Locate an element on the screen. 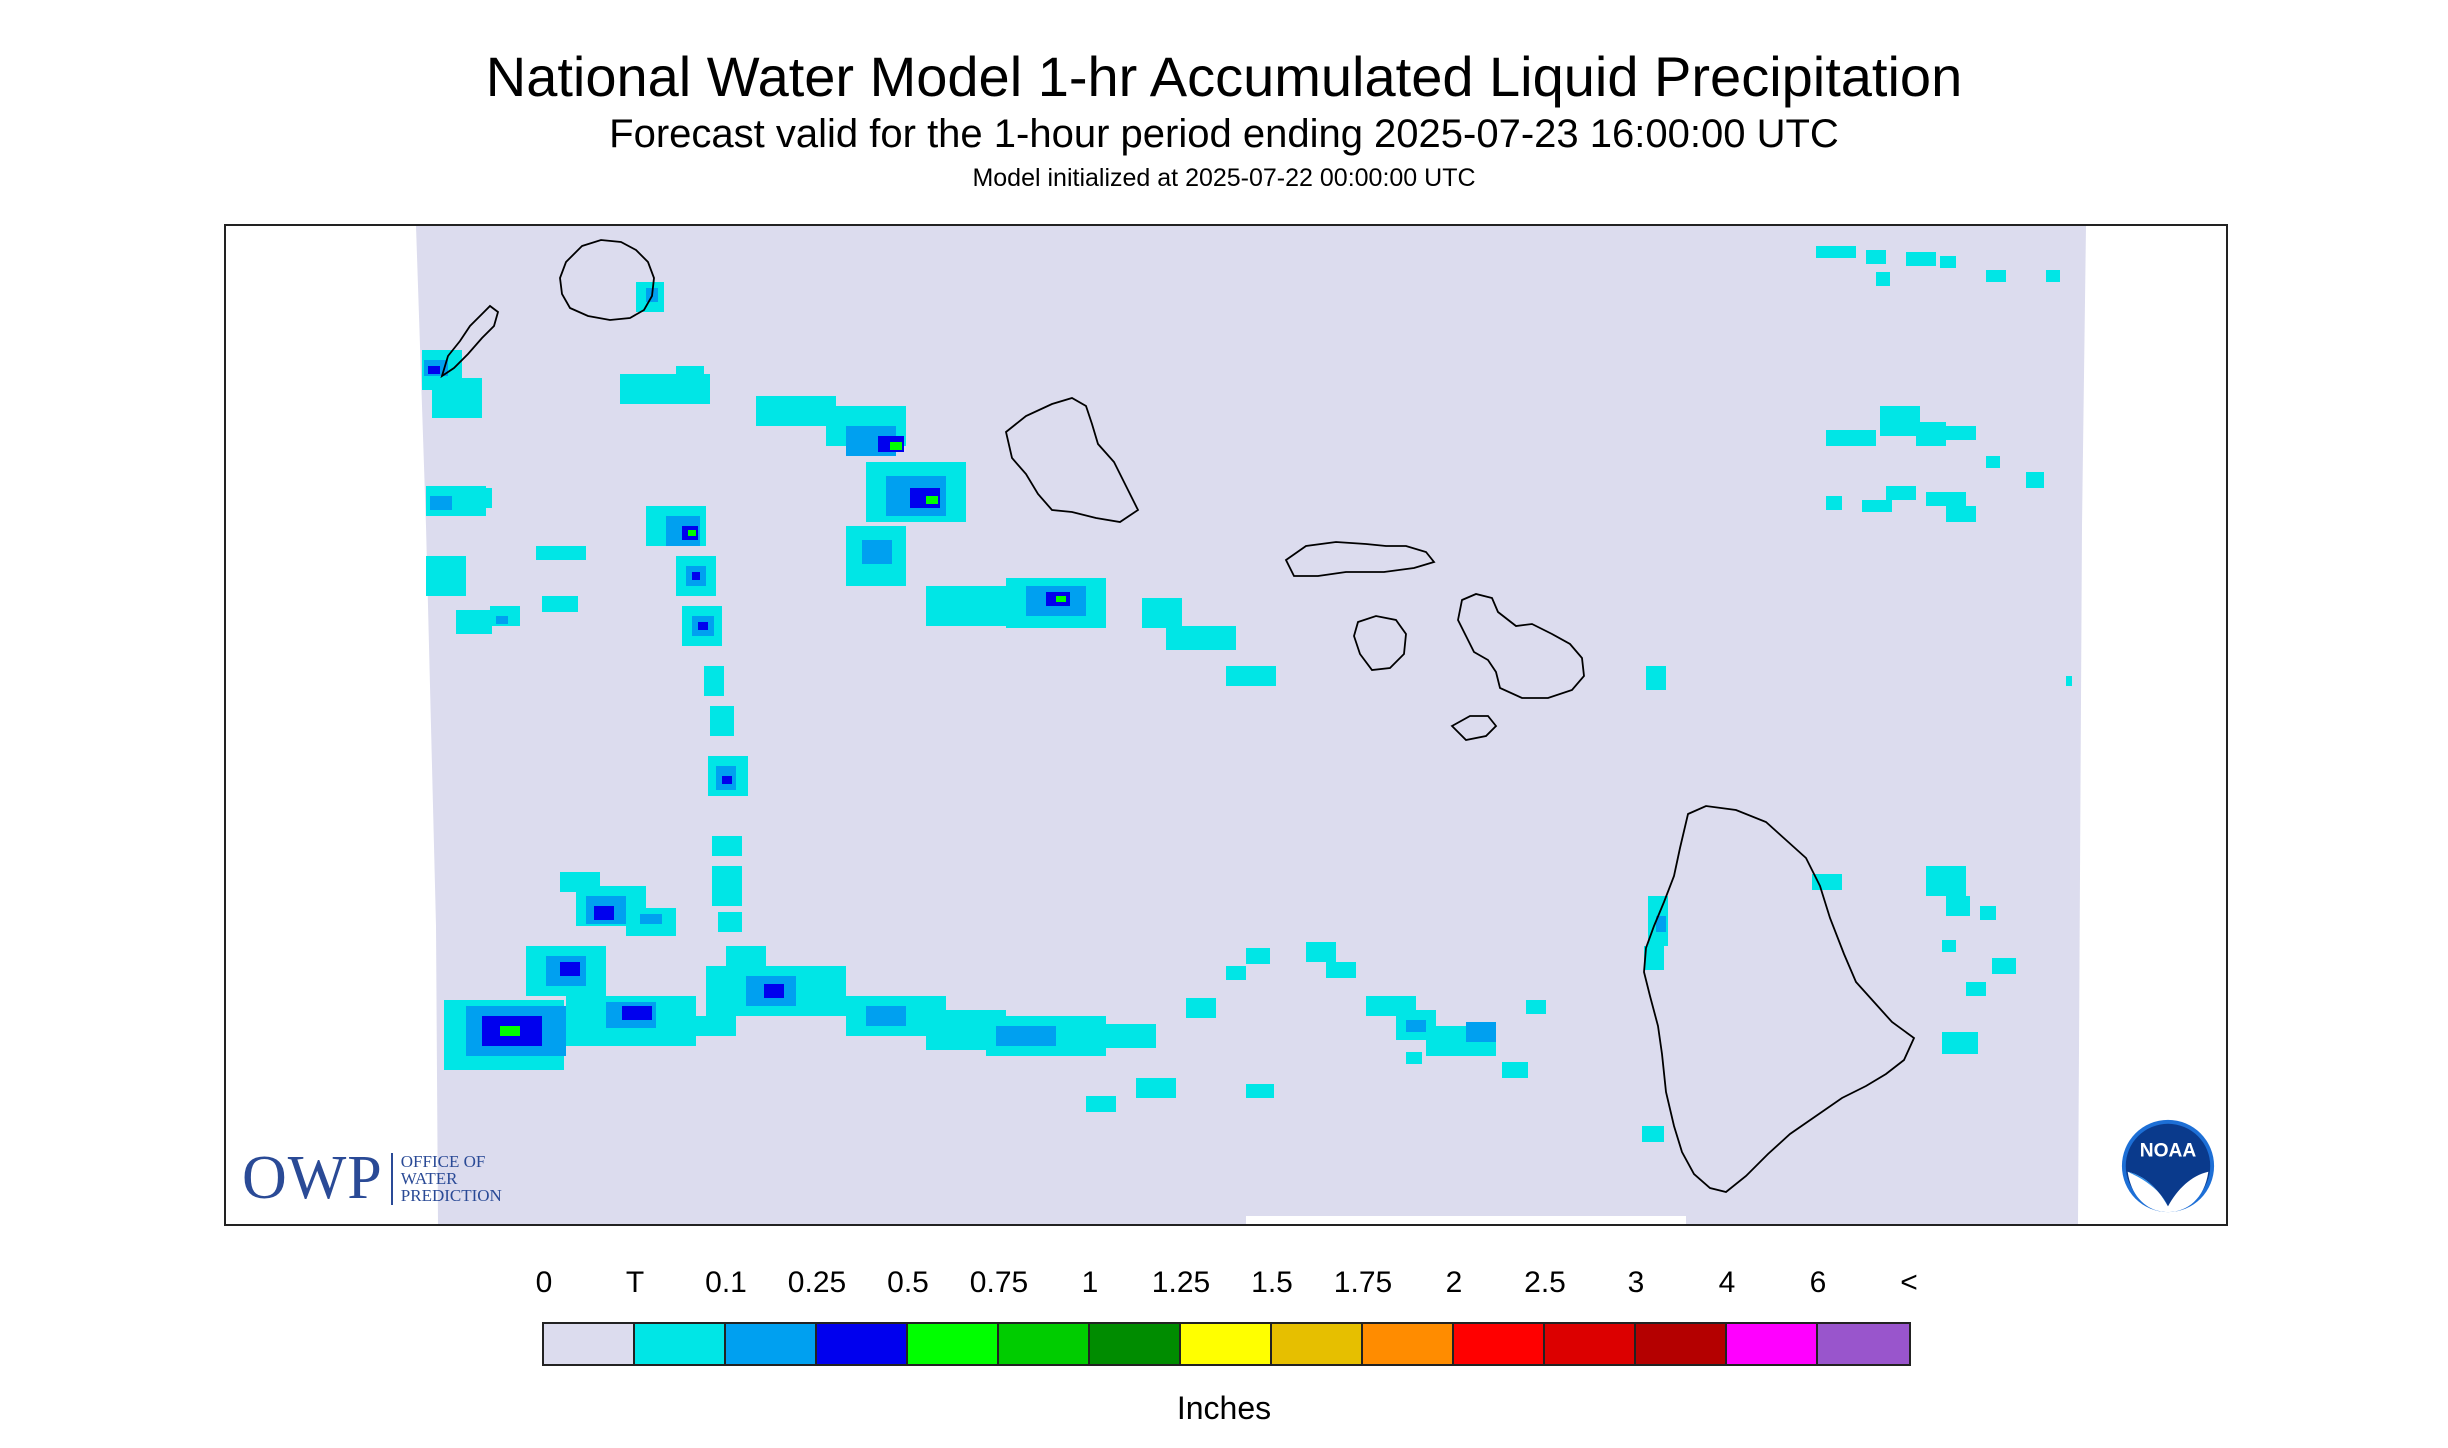 The image size is (2448, 1448). owp-line-3: PREDICTION is located at coordinates (451, 1195).